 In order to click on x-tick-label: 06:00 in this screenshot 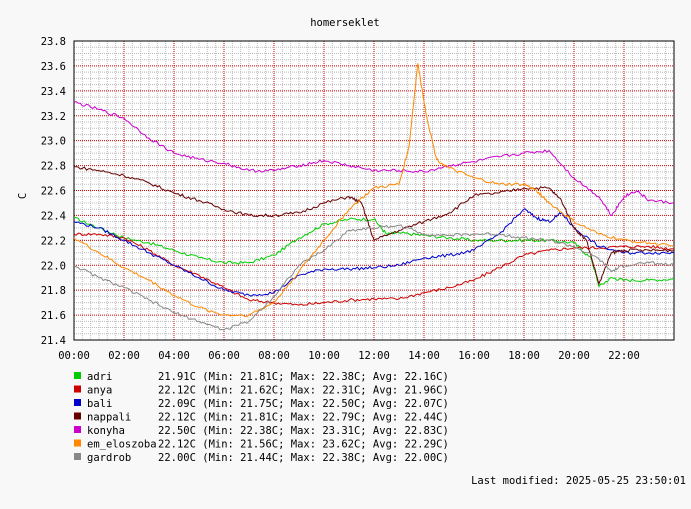, I will do `click(224, 356)`.